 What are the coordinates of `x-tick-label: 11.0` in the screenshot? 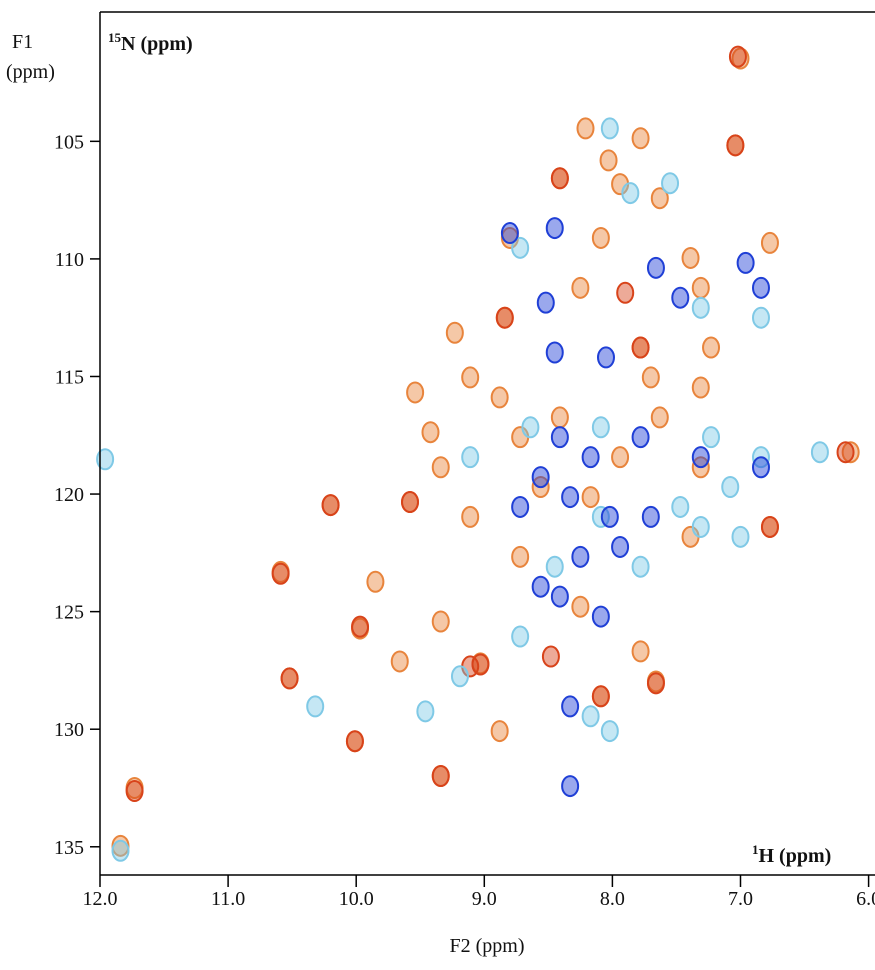 It's located at (228, 899).